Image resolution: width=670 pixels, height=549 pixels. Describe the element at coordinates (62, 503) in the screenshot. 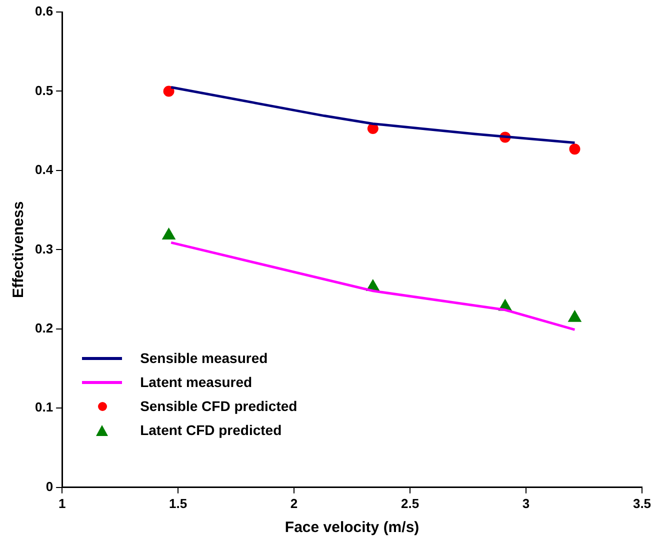

I see `x-tick-label: 1` at that location.